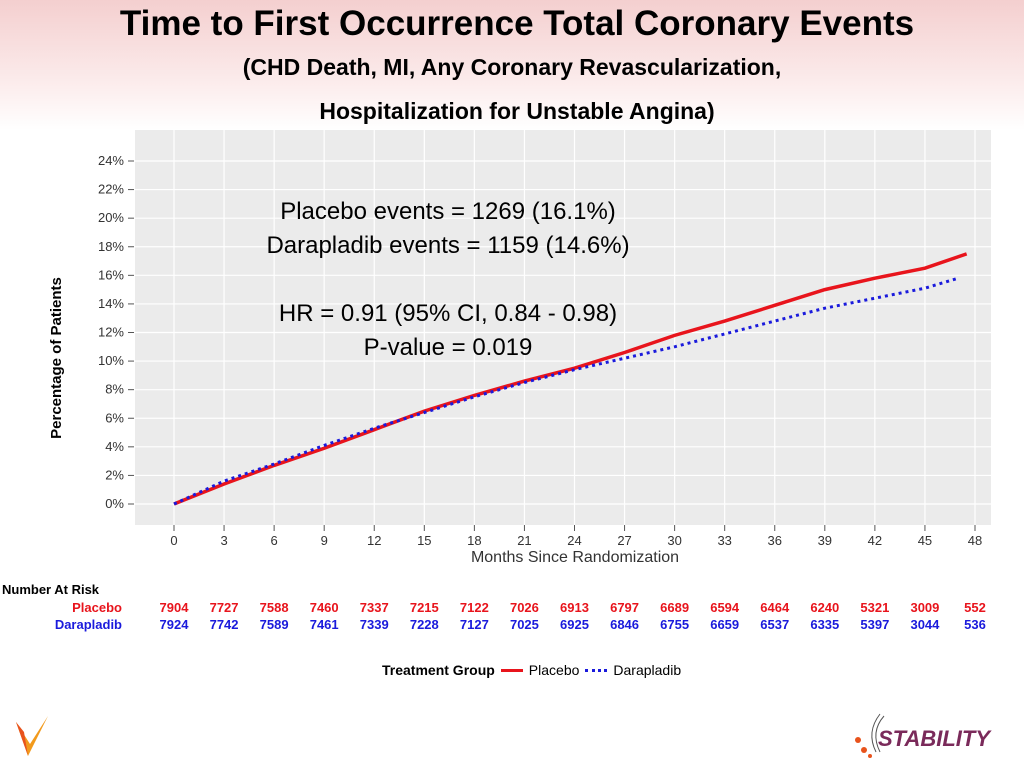 This screenshot has width=1024, height=768. What do you see at coordinates (324, 540) in the screenshot?
I see `x-tick-label: 9` at bounding box center [324, 540].